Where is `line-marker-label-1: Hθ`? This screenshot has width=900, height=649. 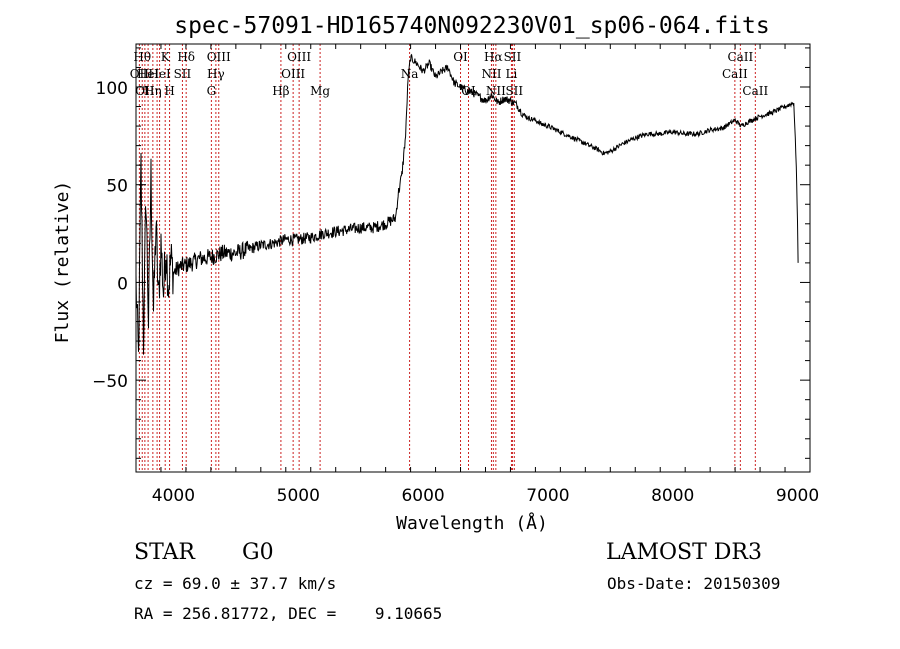
line-marker-label-1: Hθ is located at coordinates (142, 57).